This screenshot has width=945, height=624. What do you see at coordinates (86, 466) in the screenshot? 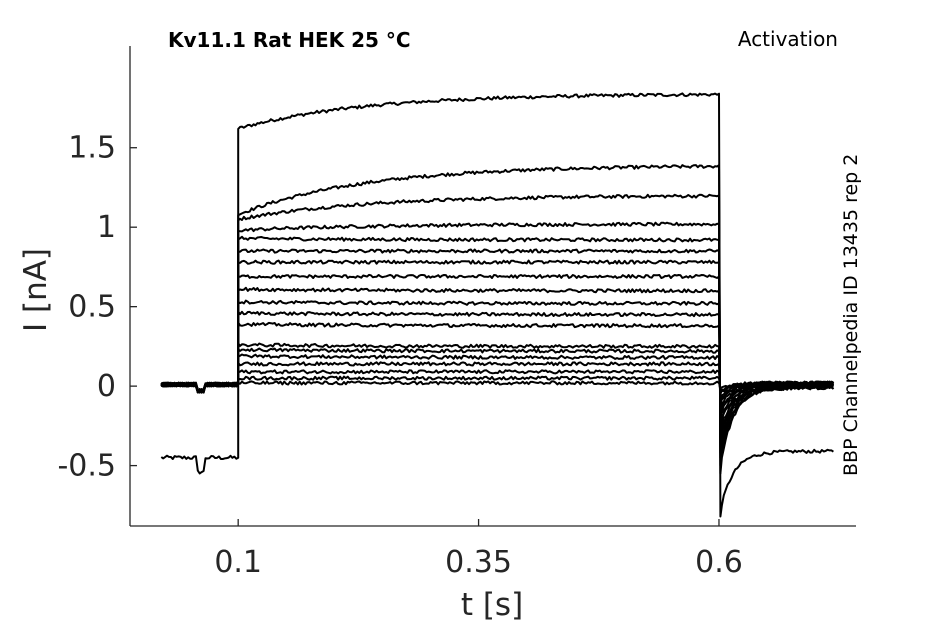
I see `y-tick-label: -0.5` at bounding box center [86, 466].